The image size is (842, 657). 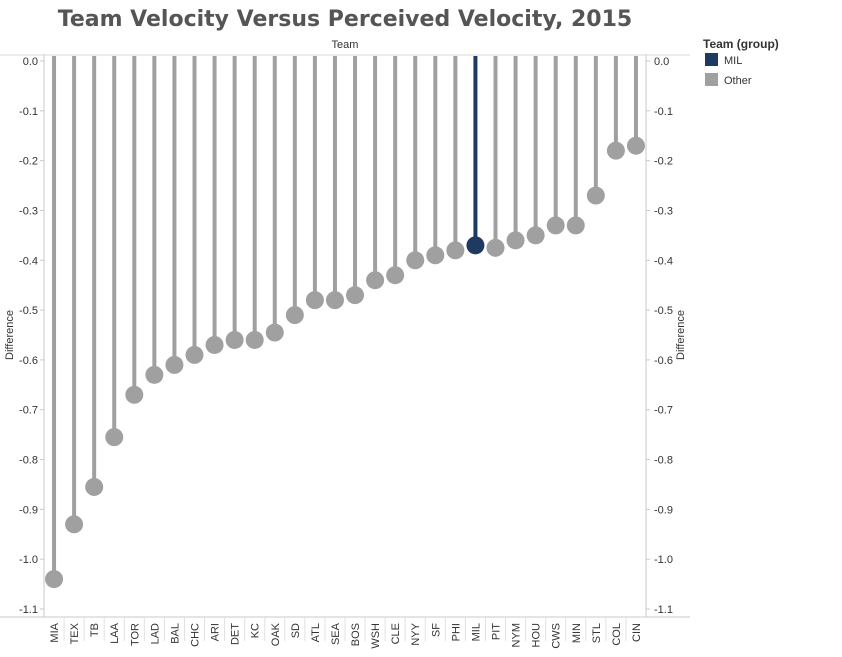 What do you see at coordinates (663, 361) in the screenshot?
I see `right-tick-label: -0.6` at bounding box center [663, 361].